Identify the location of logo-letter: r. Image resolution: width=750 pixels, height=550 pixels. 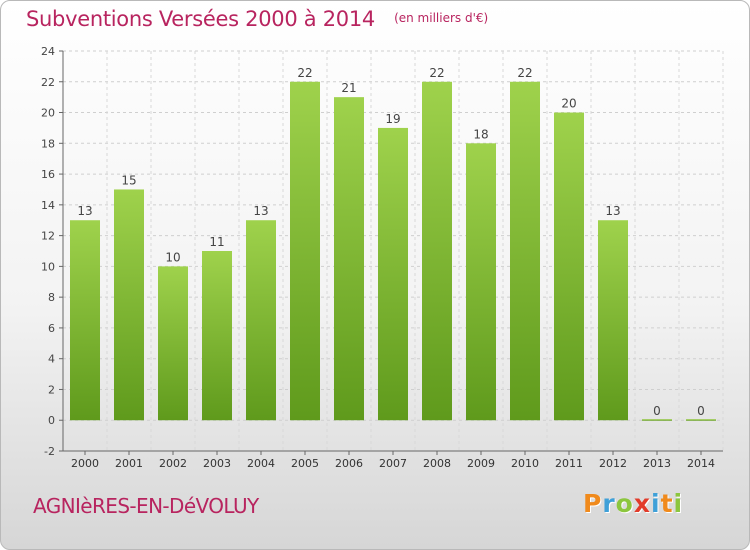
(609, 503).